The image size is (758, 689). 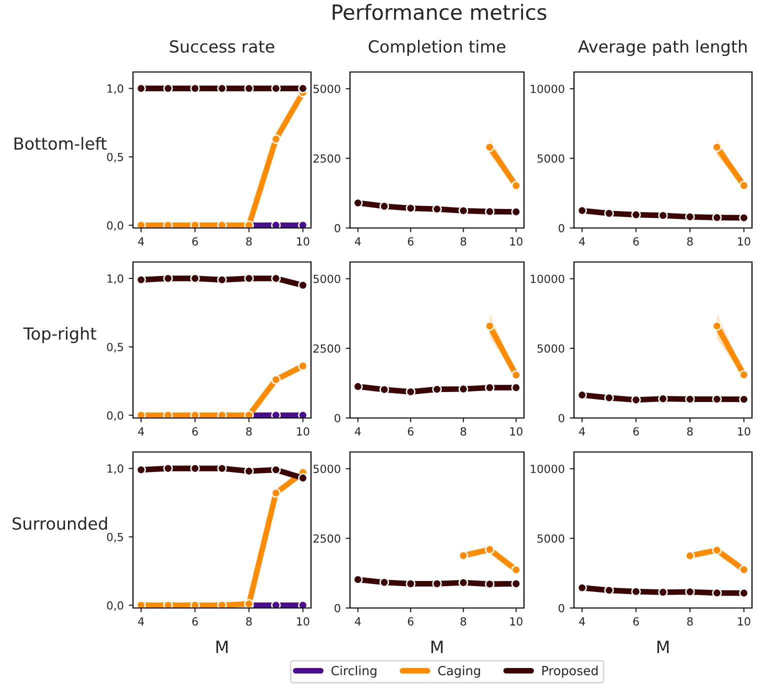 I want to click on legend-label: Proposed, so click(x=570, y=672).